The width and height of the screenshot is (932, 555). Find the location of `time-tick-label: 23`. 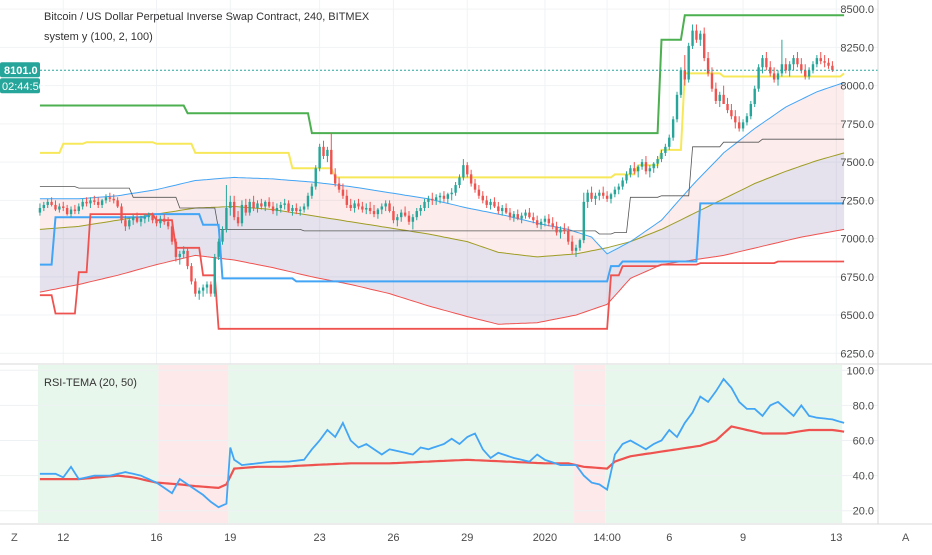

time-tick-label: 23 is located at coordinates (320, 538).